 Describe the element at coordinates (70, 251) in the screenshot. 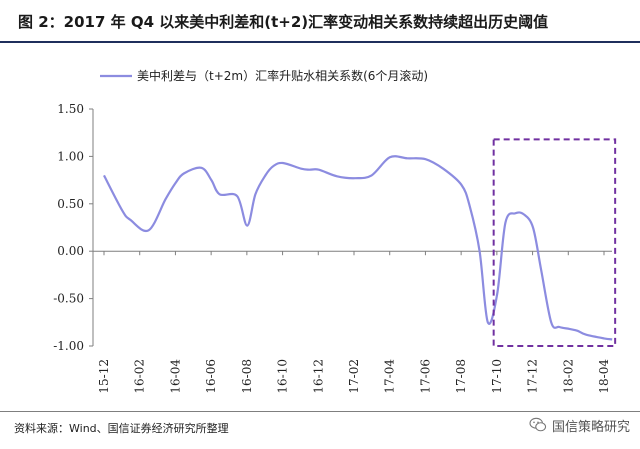

I see `y-tick-label: 0.00` at that location.